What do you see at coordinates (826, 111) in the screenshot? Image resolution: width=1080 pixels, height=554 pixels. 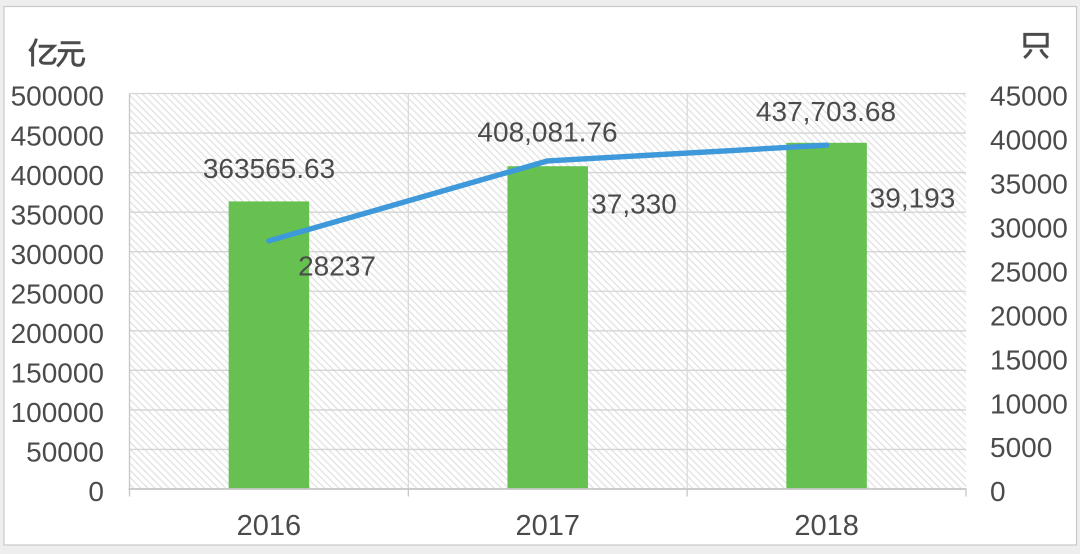 I see `svg-text: 437,703.68` at bounding box center [826, 111].